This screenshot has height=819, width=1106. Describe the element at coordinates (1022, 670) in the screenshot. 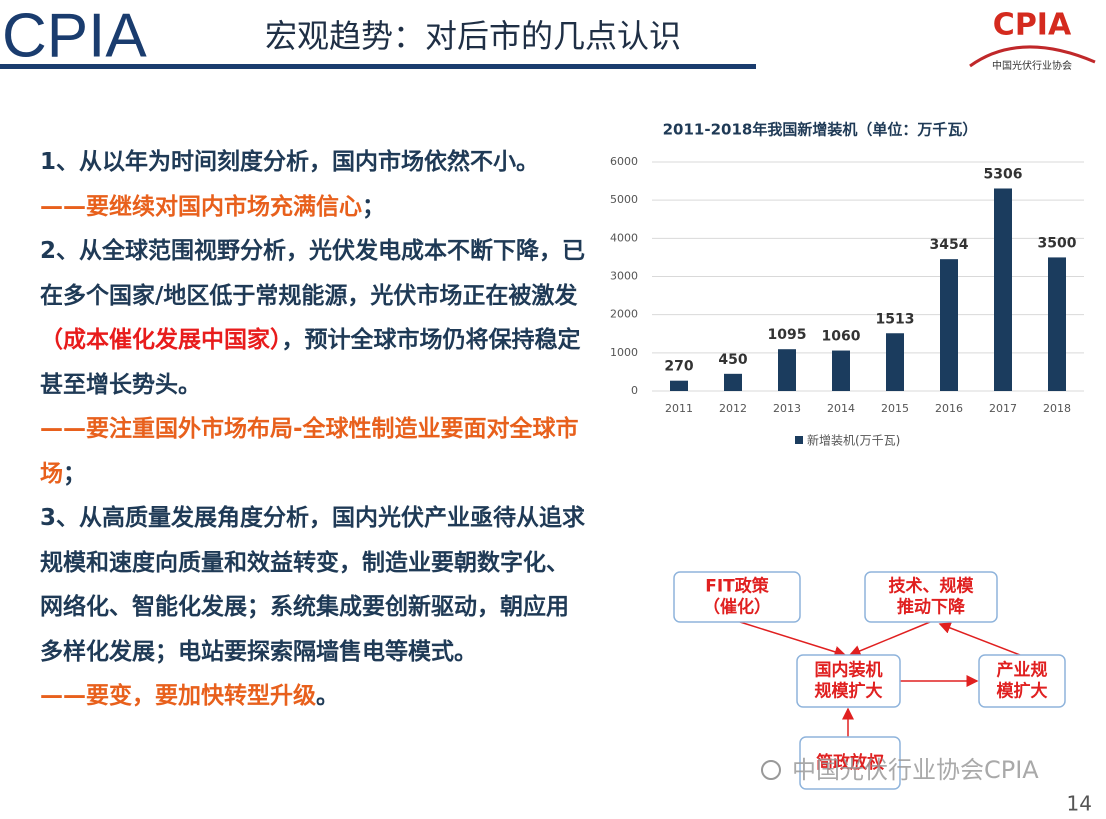

I see `node-label: 产业规` at that location.